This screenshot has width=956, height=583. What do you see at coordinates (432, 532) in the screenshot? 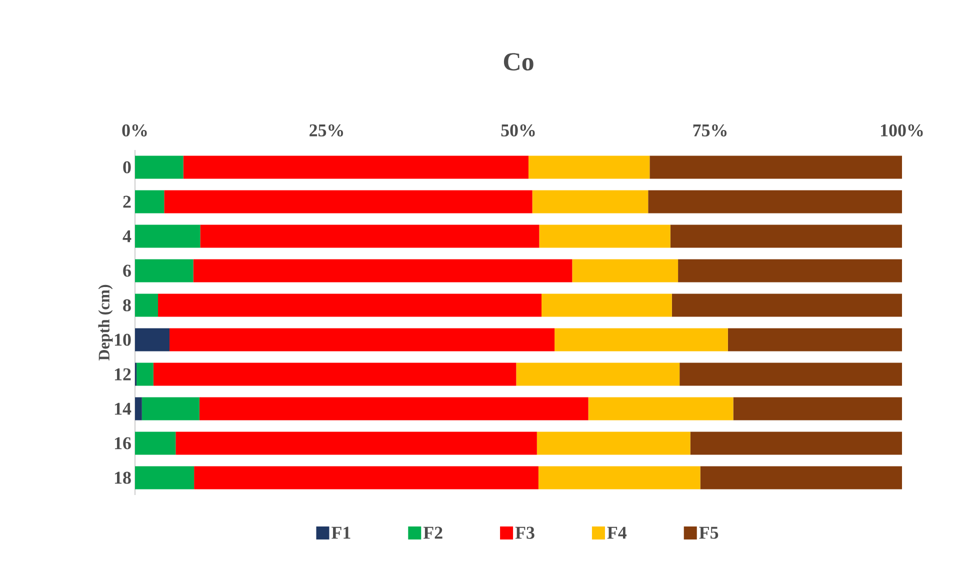
I see `legend-label: F2` at bounding box center [432, 532].